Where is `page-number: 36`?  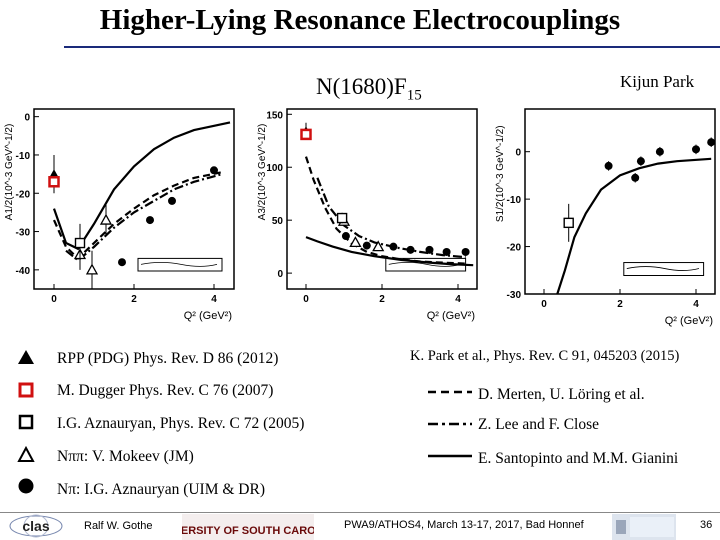
page-number: 36 is located at coordinates (706, 525).